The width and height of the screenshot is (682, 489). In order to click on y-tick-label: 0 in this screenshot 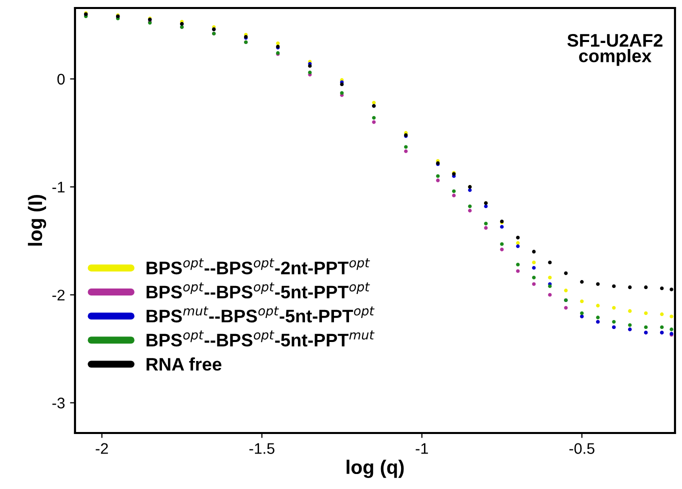, I will do `click(61, 79)`.